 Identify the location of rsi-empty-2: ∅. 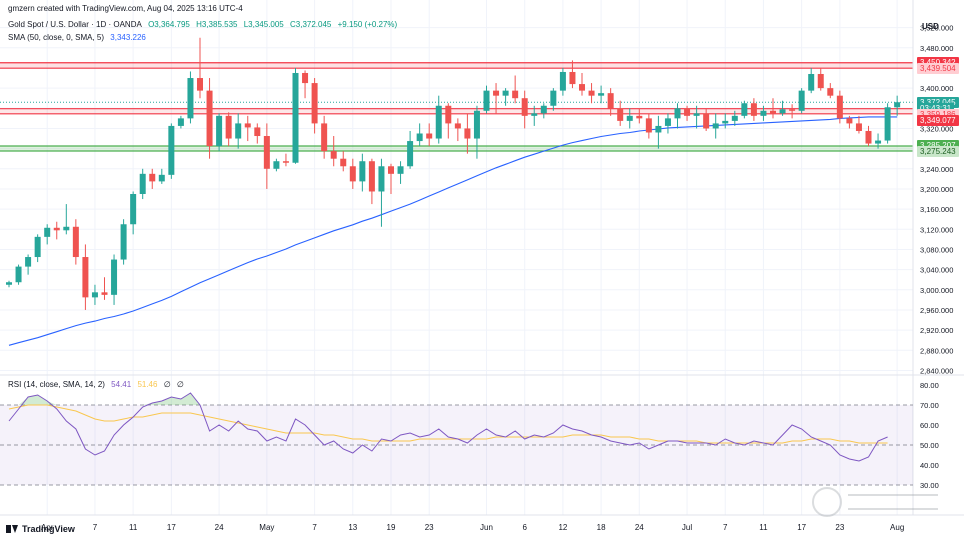
(180, 384).